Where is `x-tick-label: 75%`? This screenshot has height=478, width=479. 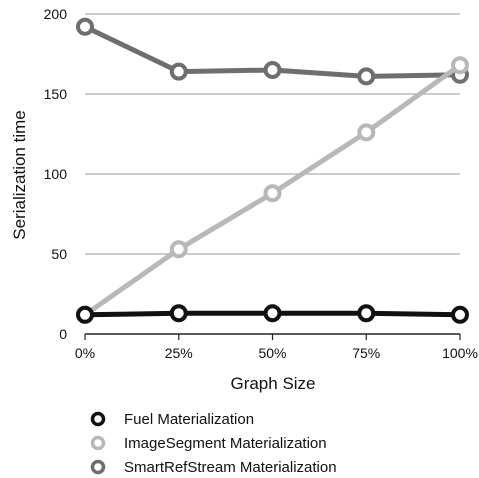 x-tick-label: 75% is located at coordinates (366, 353).